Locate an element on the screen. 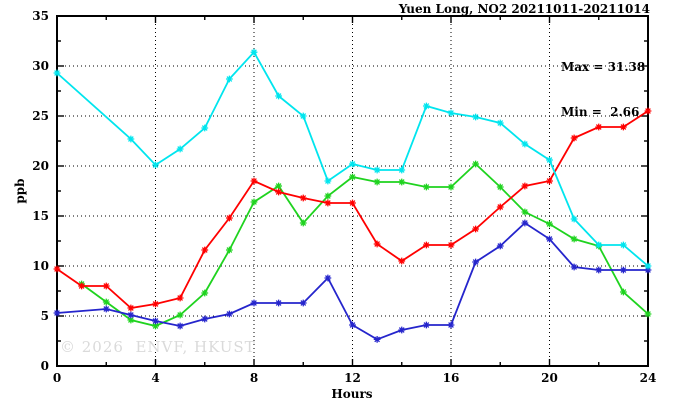 The image size is (674, 409). stats-annotation: Max = 31.38 Min = 2.66 is located at coordinates (603, 90).